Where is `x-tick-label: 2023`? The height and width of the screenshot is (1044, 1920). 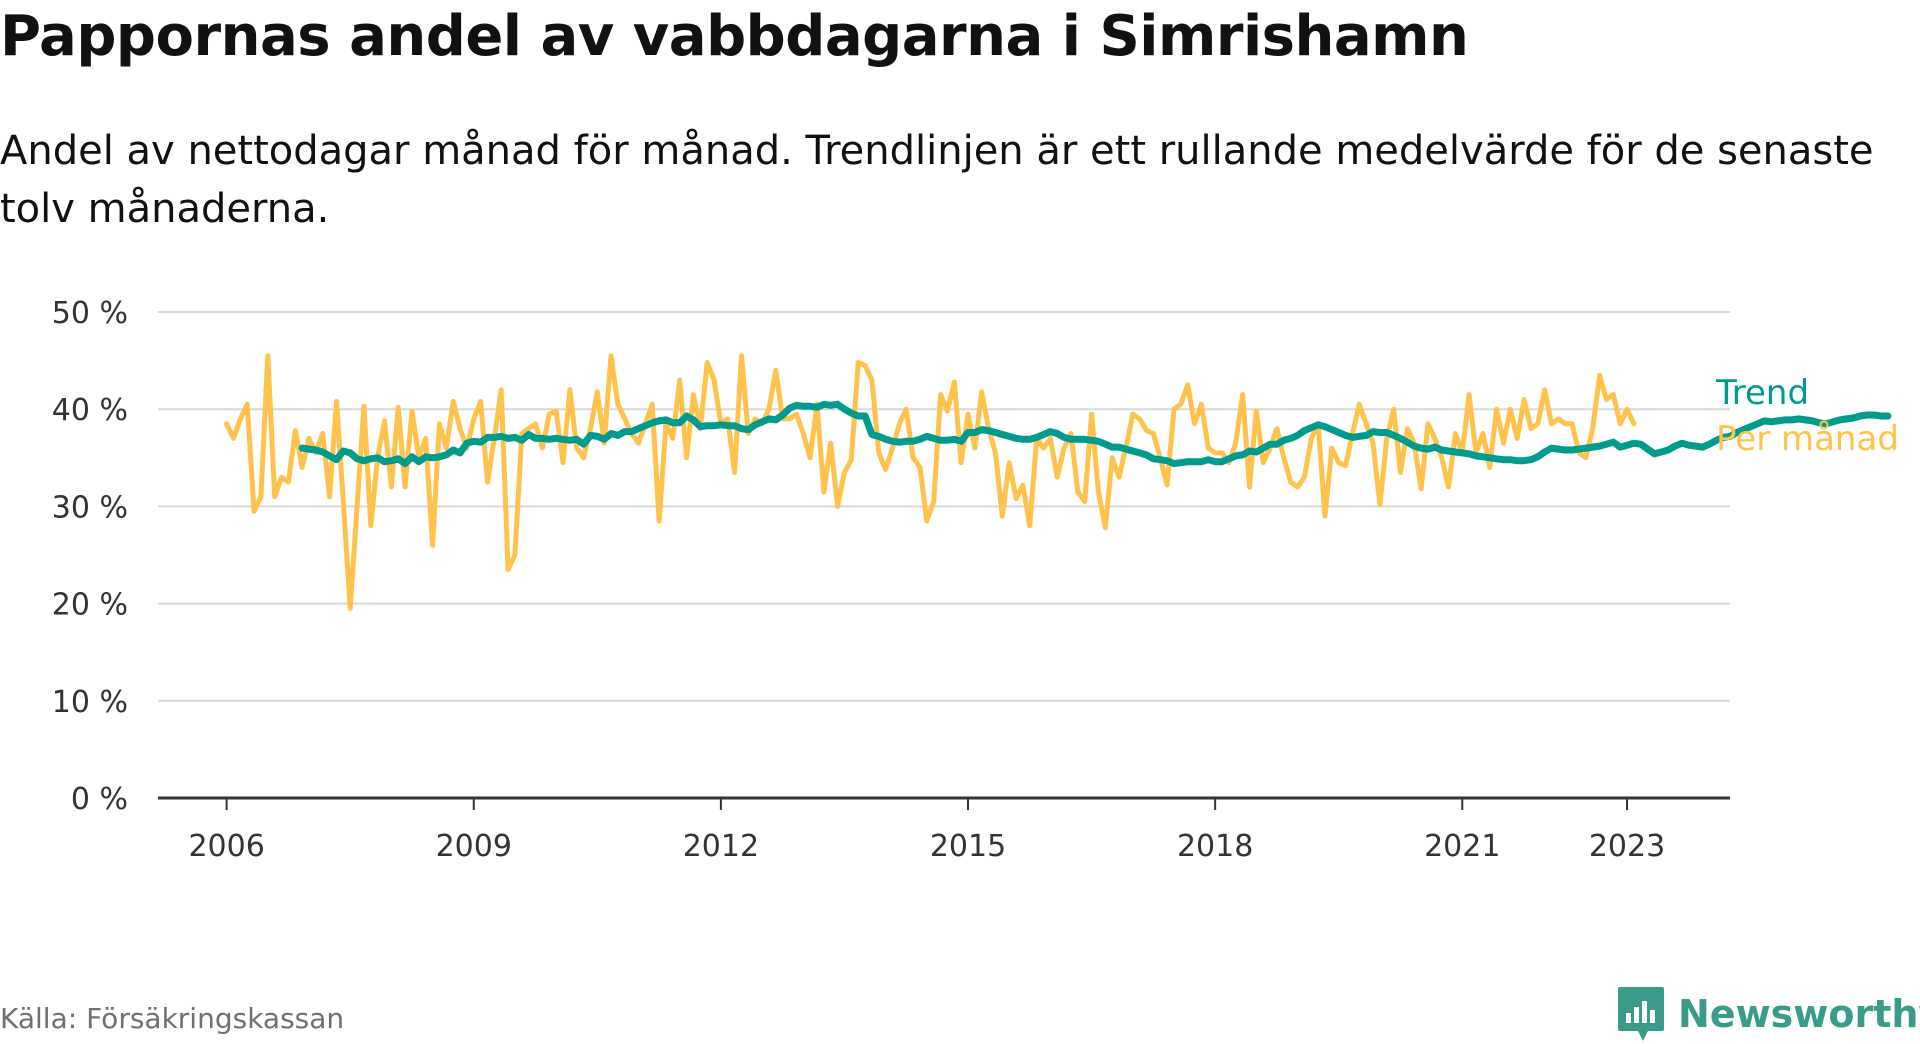
x-tick-label: 2023 is located at coordinates (1627, 846).